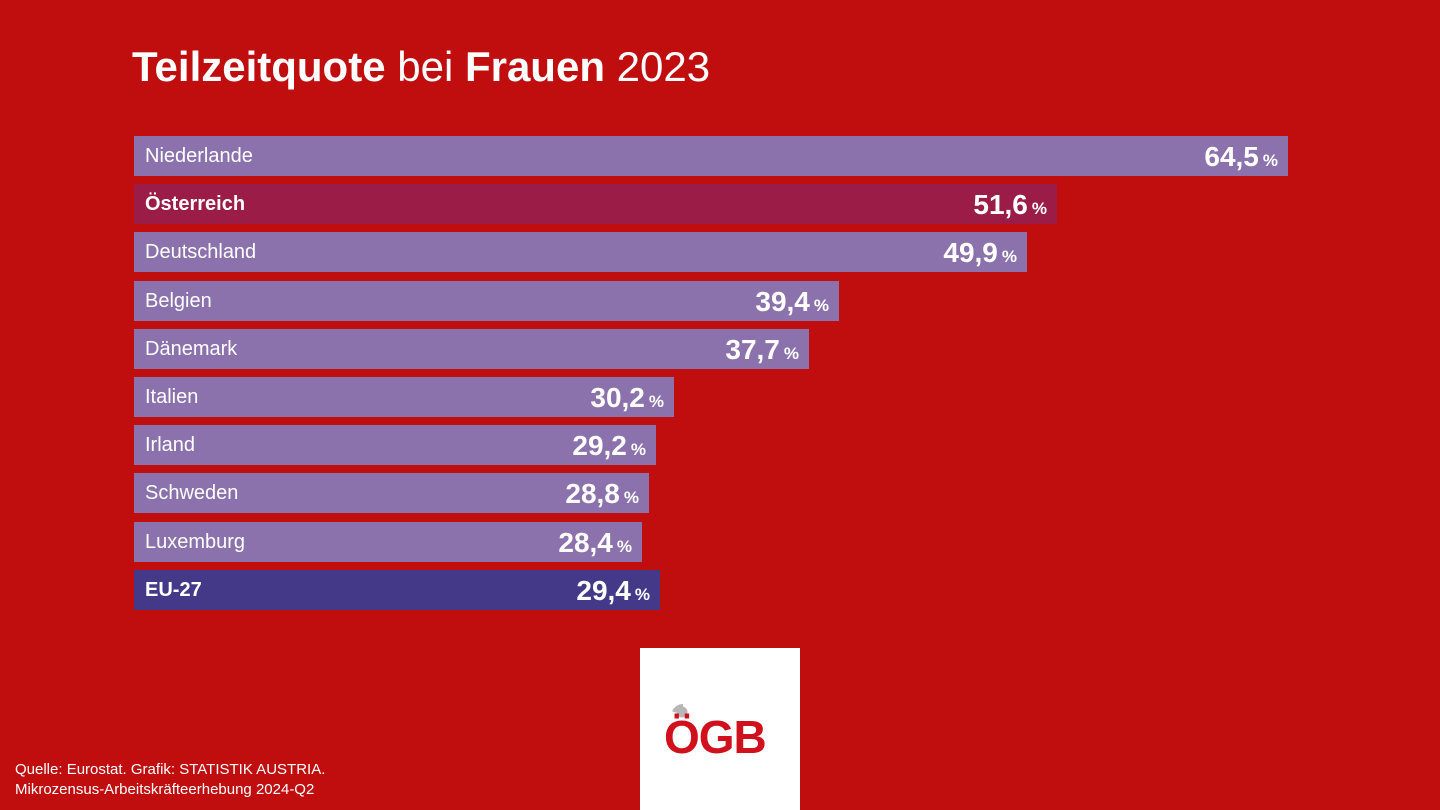 This screenshot has height=810, width=1440. What do you see at coordinates (192, 493) in the screenshot?
I see `bar-label: Schweden` at bounding box center [192, 493].